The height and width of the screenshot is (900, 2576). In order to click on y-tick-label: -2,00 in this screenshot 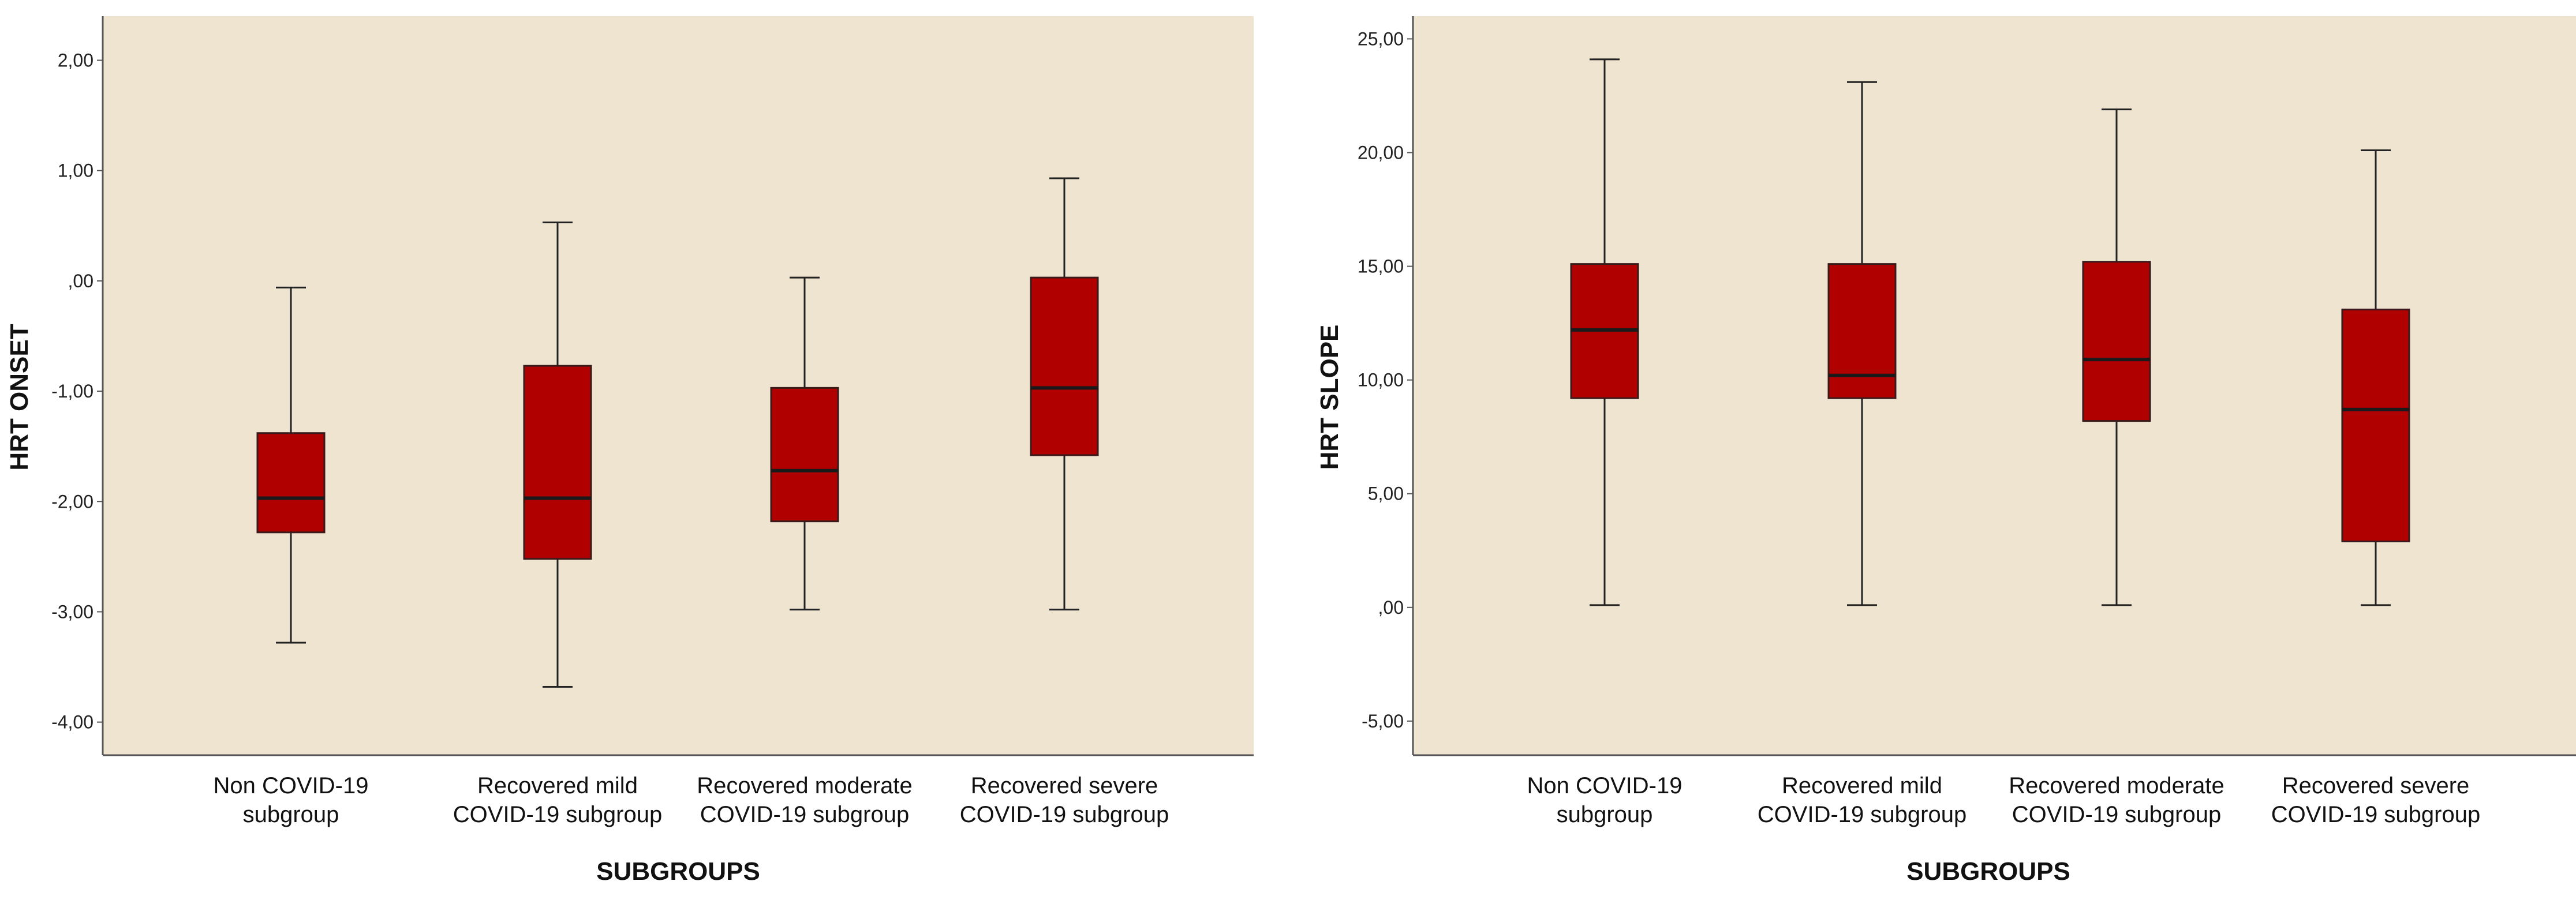, I will do `click(72, 501)`.